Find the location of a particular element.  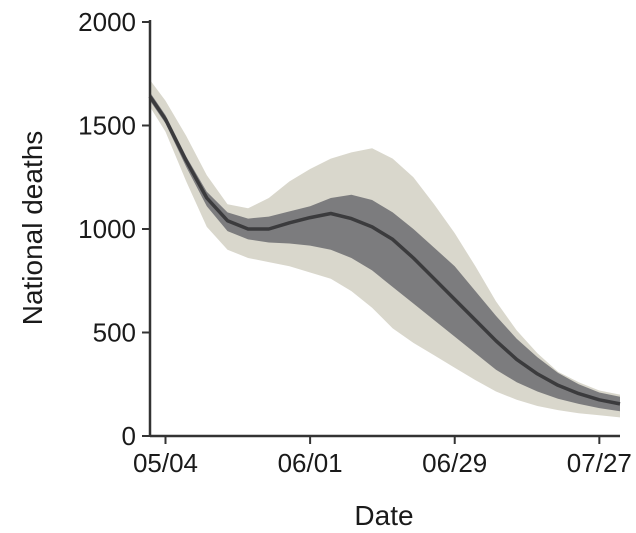

x-tick-label: 06/29 is located at coordinates (454, 463).